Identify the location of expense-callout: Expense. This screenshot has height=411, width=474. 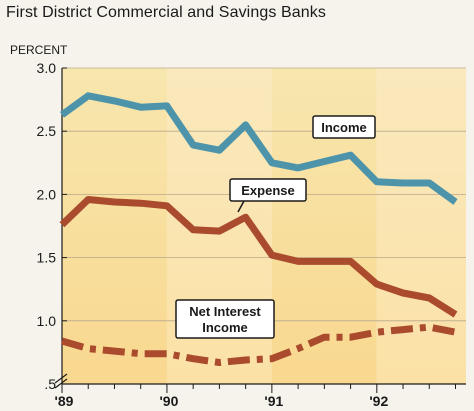
(268, 195).